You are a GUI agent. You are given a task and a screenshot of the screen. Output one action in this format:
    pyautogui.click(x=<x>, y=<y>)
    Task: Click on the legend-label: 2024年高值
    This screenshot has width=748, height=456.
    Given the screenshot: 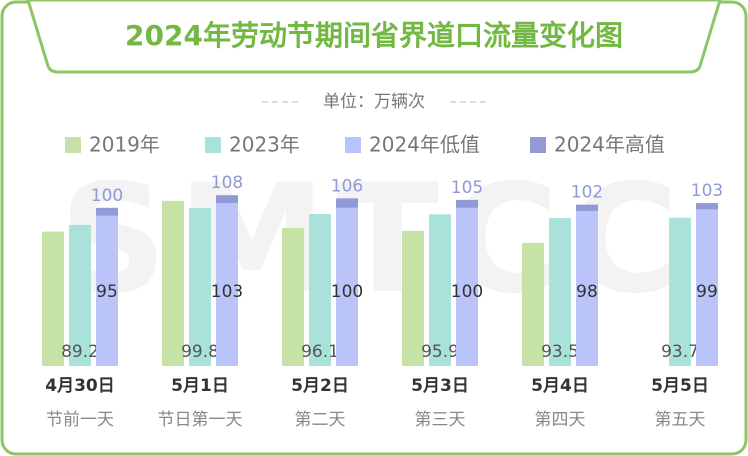 What is the action you would take?
    pyautogui.click(x=609, y=145)
    